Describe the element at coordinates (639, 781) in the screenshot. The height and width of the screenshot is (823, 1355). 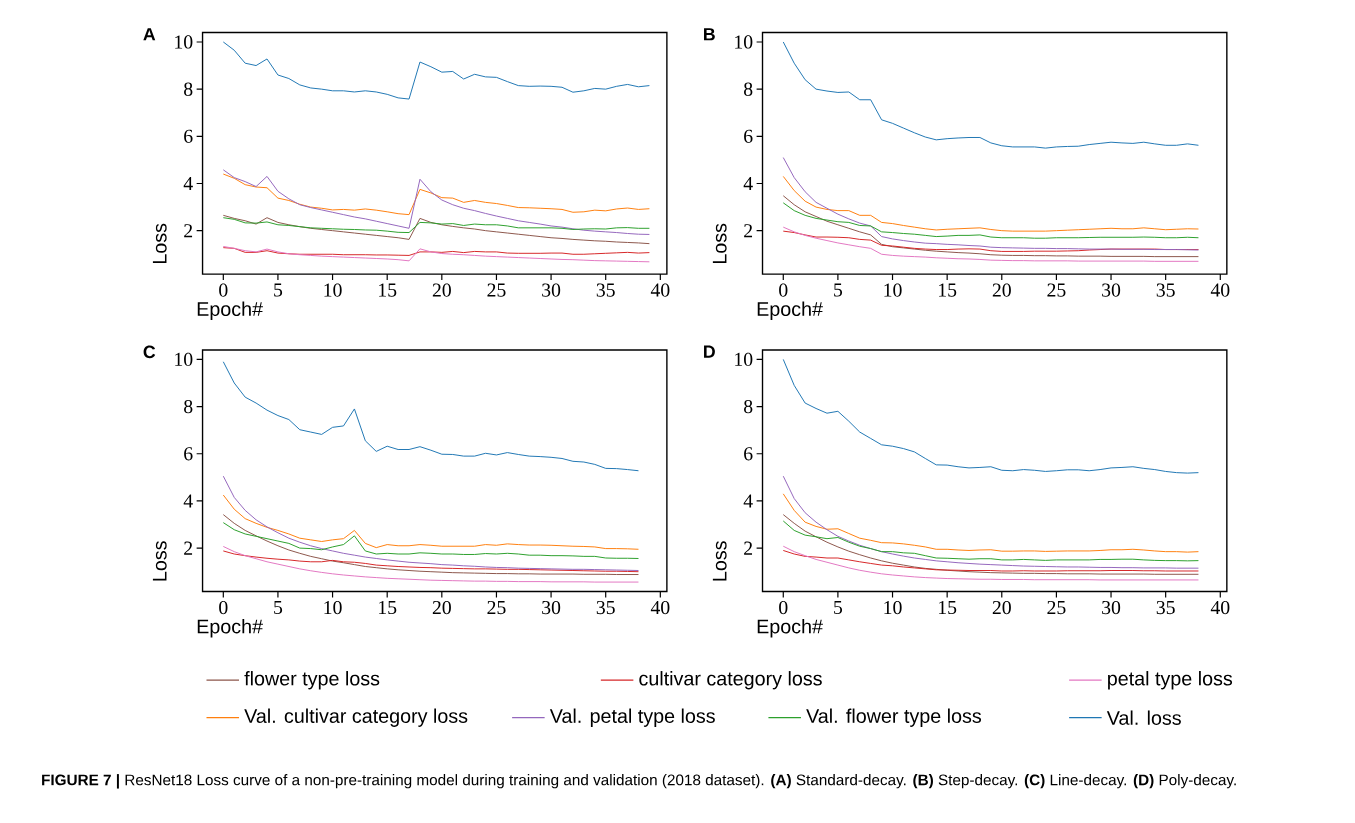
I see `text: FIGURE 7 | ResNet18 Loss curve of a non-pre-training model during training and validation (2018 dataset). (A) Standard-decay. (B) Step-decay. (C) Line-decay. (D) Poly-decay.` at that location.